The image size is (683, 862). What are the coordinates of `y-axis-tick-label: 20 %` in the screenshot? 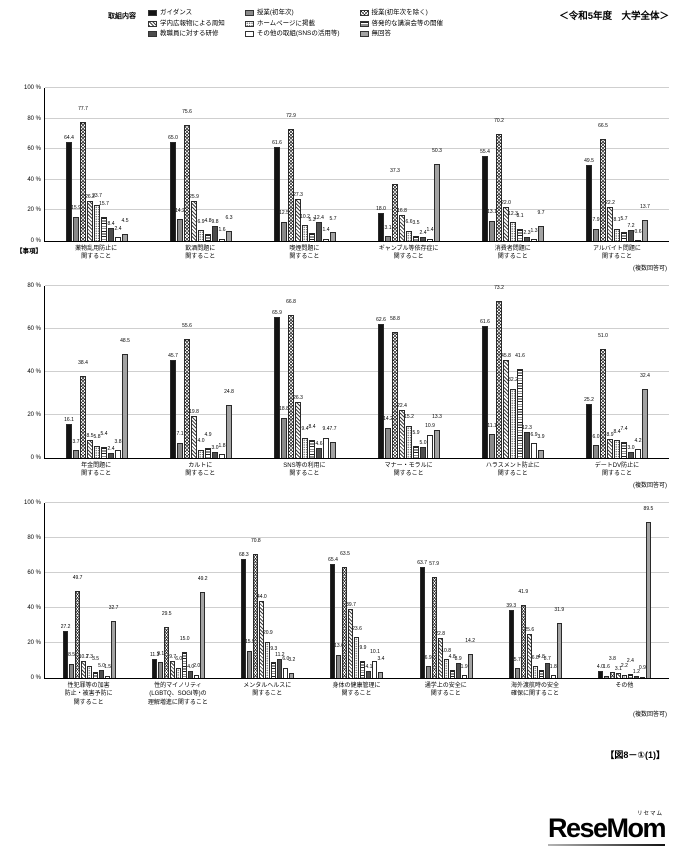 It's located at (34, 643).